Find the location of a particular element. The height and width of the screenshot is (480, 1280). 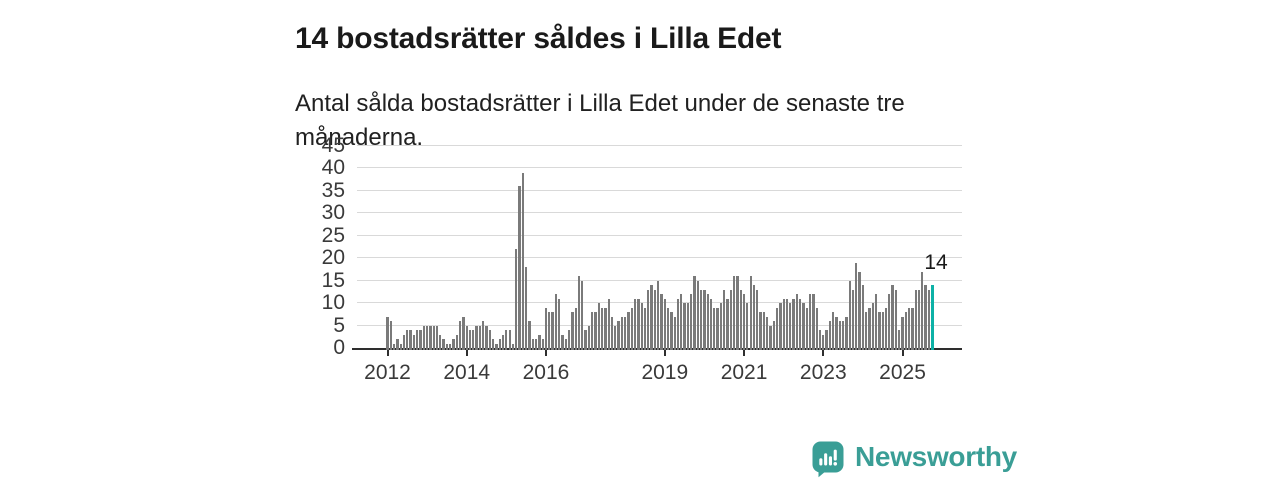

newsworthy-logo: Newsworthy is located at coordinates (914, 459).